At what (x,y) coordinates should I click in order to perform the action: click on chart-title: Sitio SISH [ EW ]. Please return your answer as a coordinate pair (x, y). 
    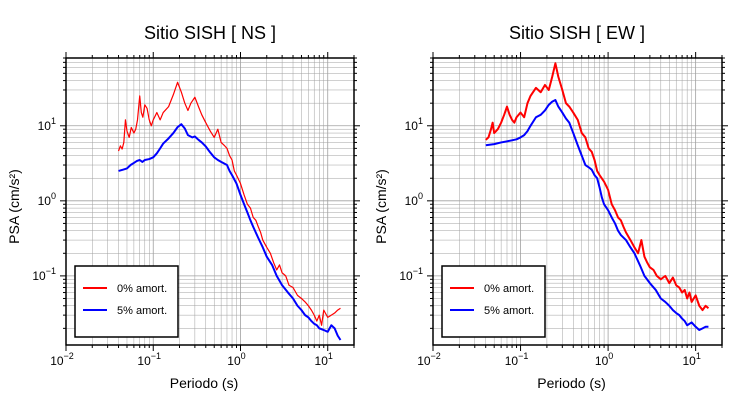
    Looking at the image, I should click on (577, 33).